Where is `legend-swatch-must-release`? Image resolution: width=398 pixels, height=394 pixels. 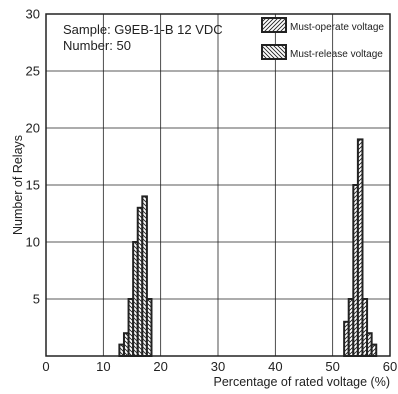
legend-swatch-must-release is located at coordinates (274, 52).